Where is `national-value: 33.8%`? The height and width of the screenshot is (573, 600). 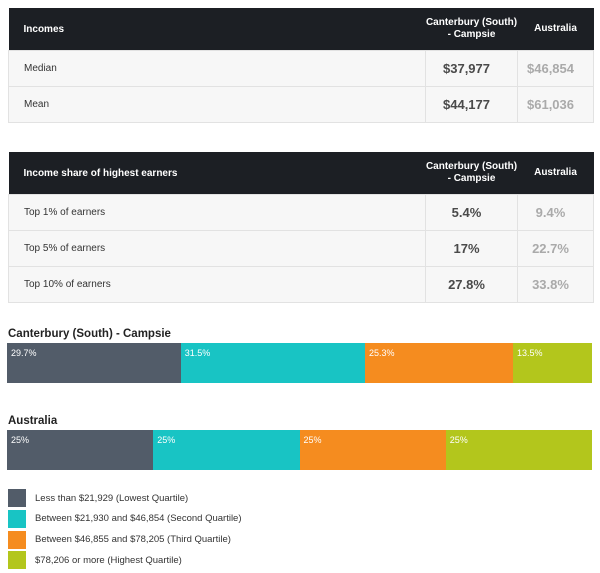
national-value: 33.8% is located at coordinates (555, 284).